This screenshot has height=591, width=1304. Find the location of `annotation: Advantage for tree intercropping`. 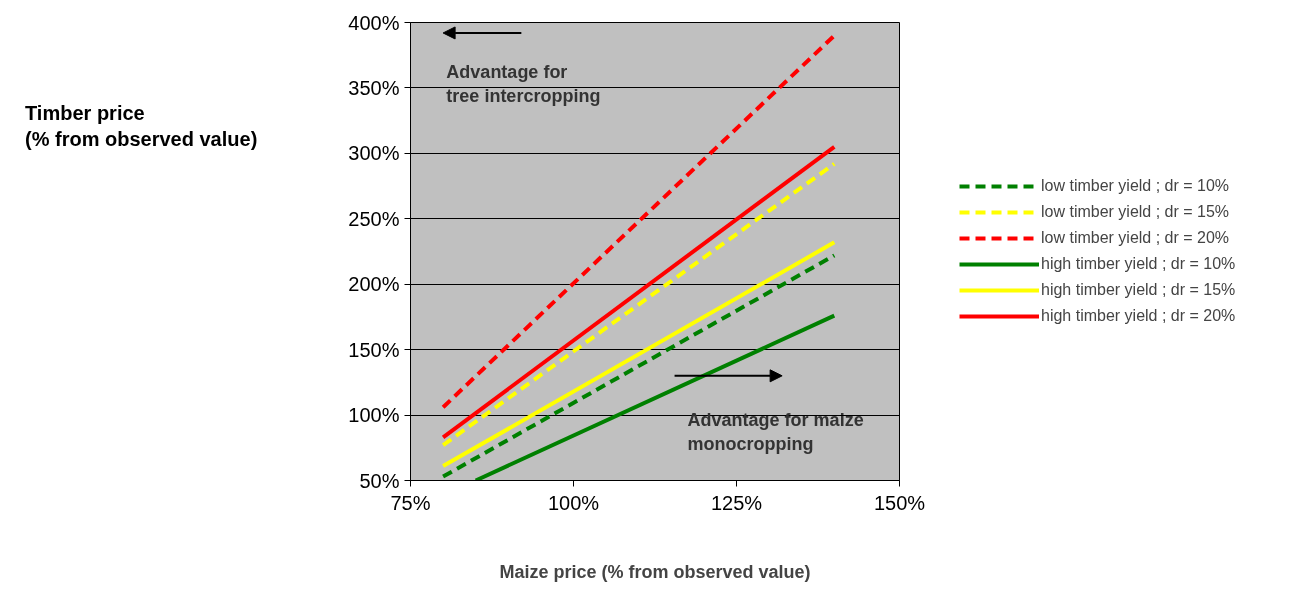

annotation: Advantage for tree intercropping is located at coordinates (523, 83).